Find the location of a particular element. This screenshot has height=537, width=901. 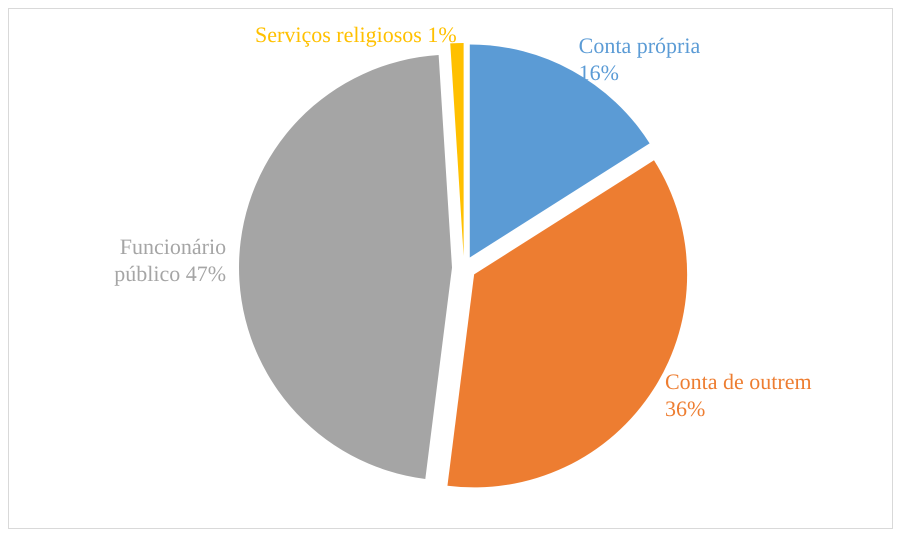

slice-label: Conta de outrem is located at coordinates (738, 381).